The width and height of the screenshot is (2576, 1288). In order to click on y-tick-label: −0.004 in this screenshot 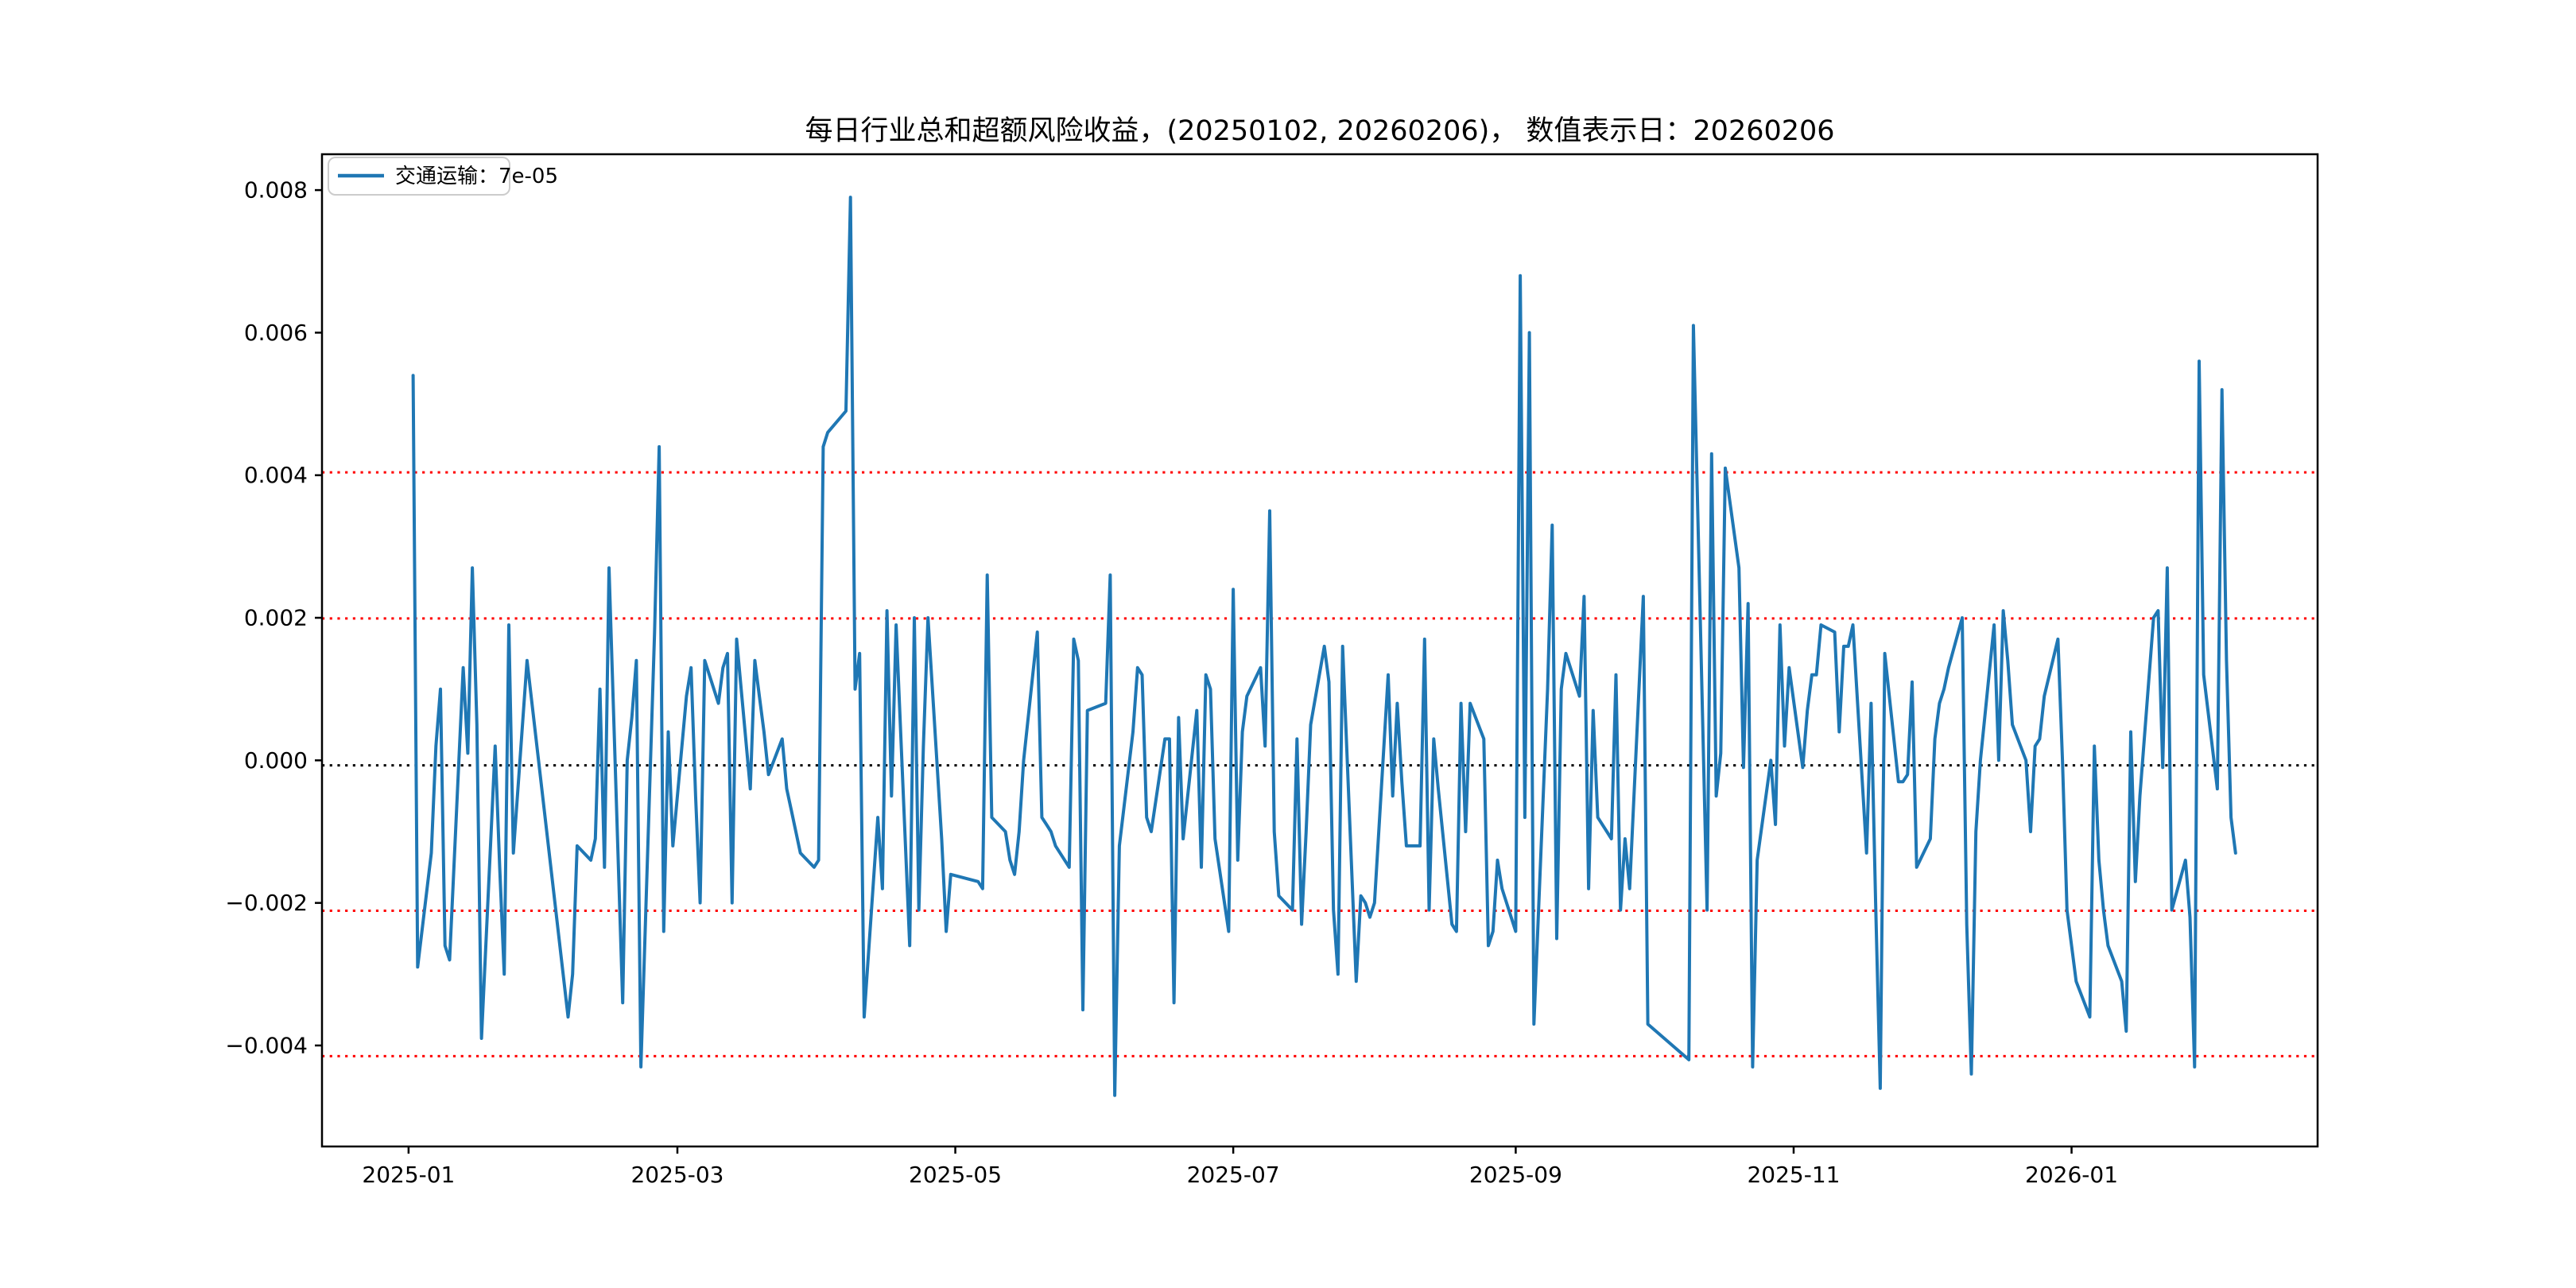, I will do `click(266, 1045)`.